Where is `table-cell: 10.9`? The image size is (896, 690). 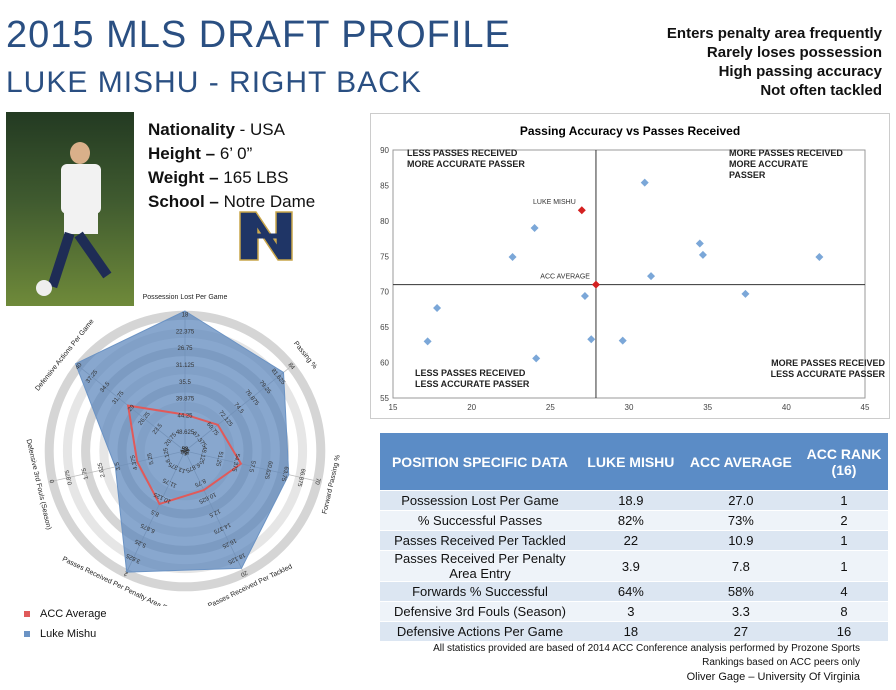 table-cell: 10.9 is located at coordinates (740, 540).